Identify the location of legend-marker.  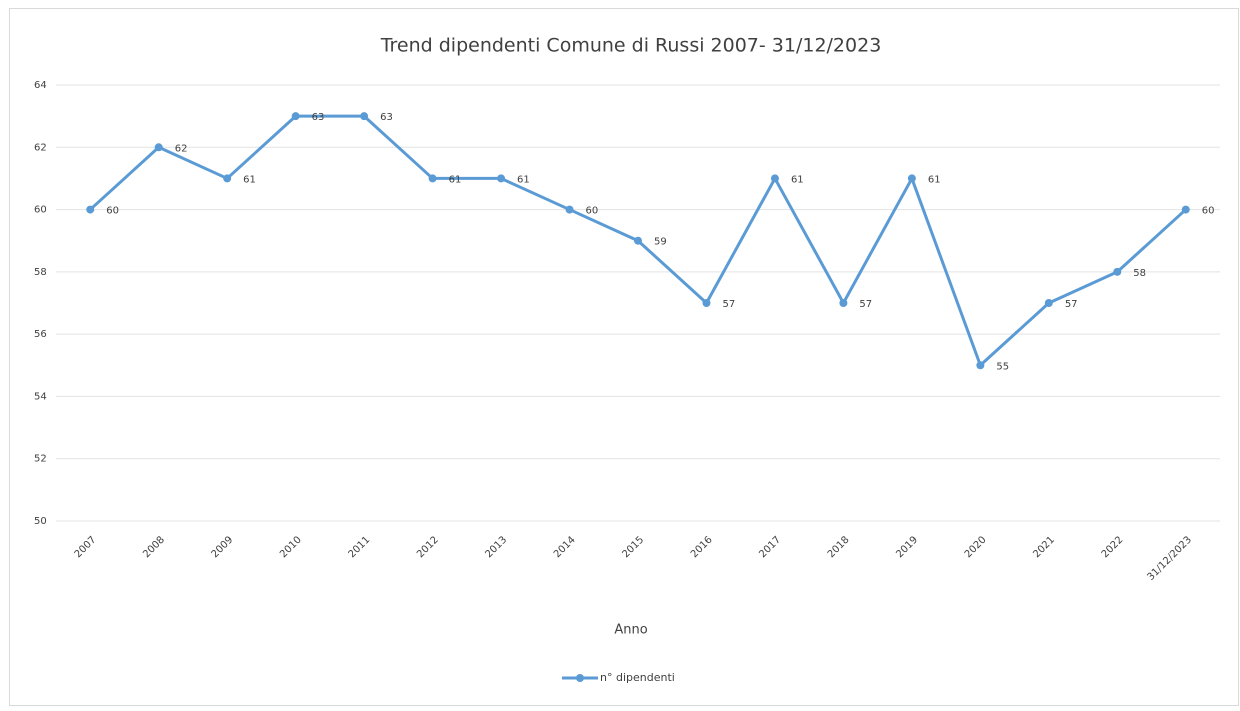
(580, 678).